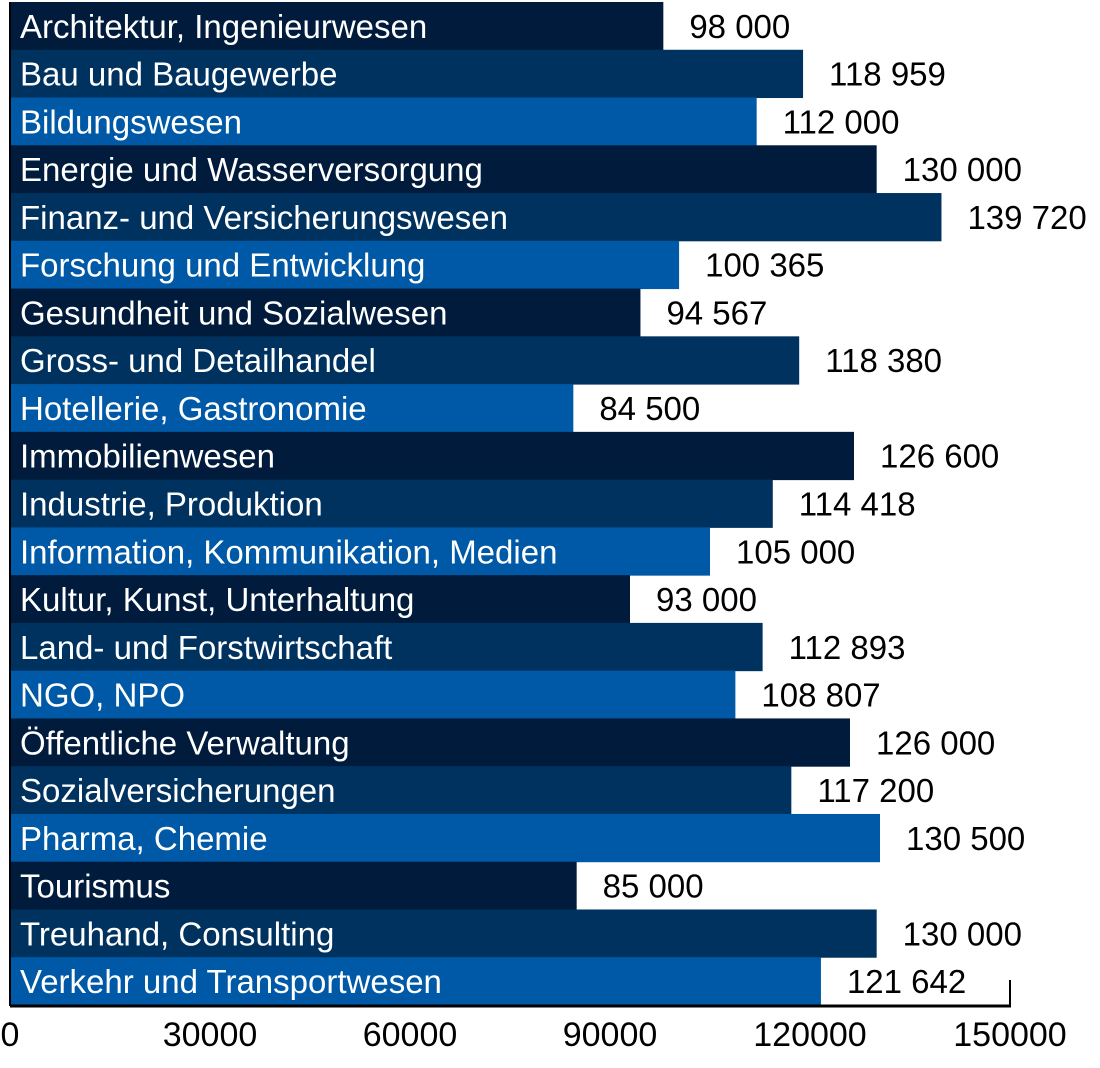 This screenshot has height=1068, width=1100. What do you see at coordinates (95, 886) in the screenshot?
I see `category-label: Tourismus` at bounding box center [95, 886].